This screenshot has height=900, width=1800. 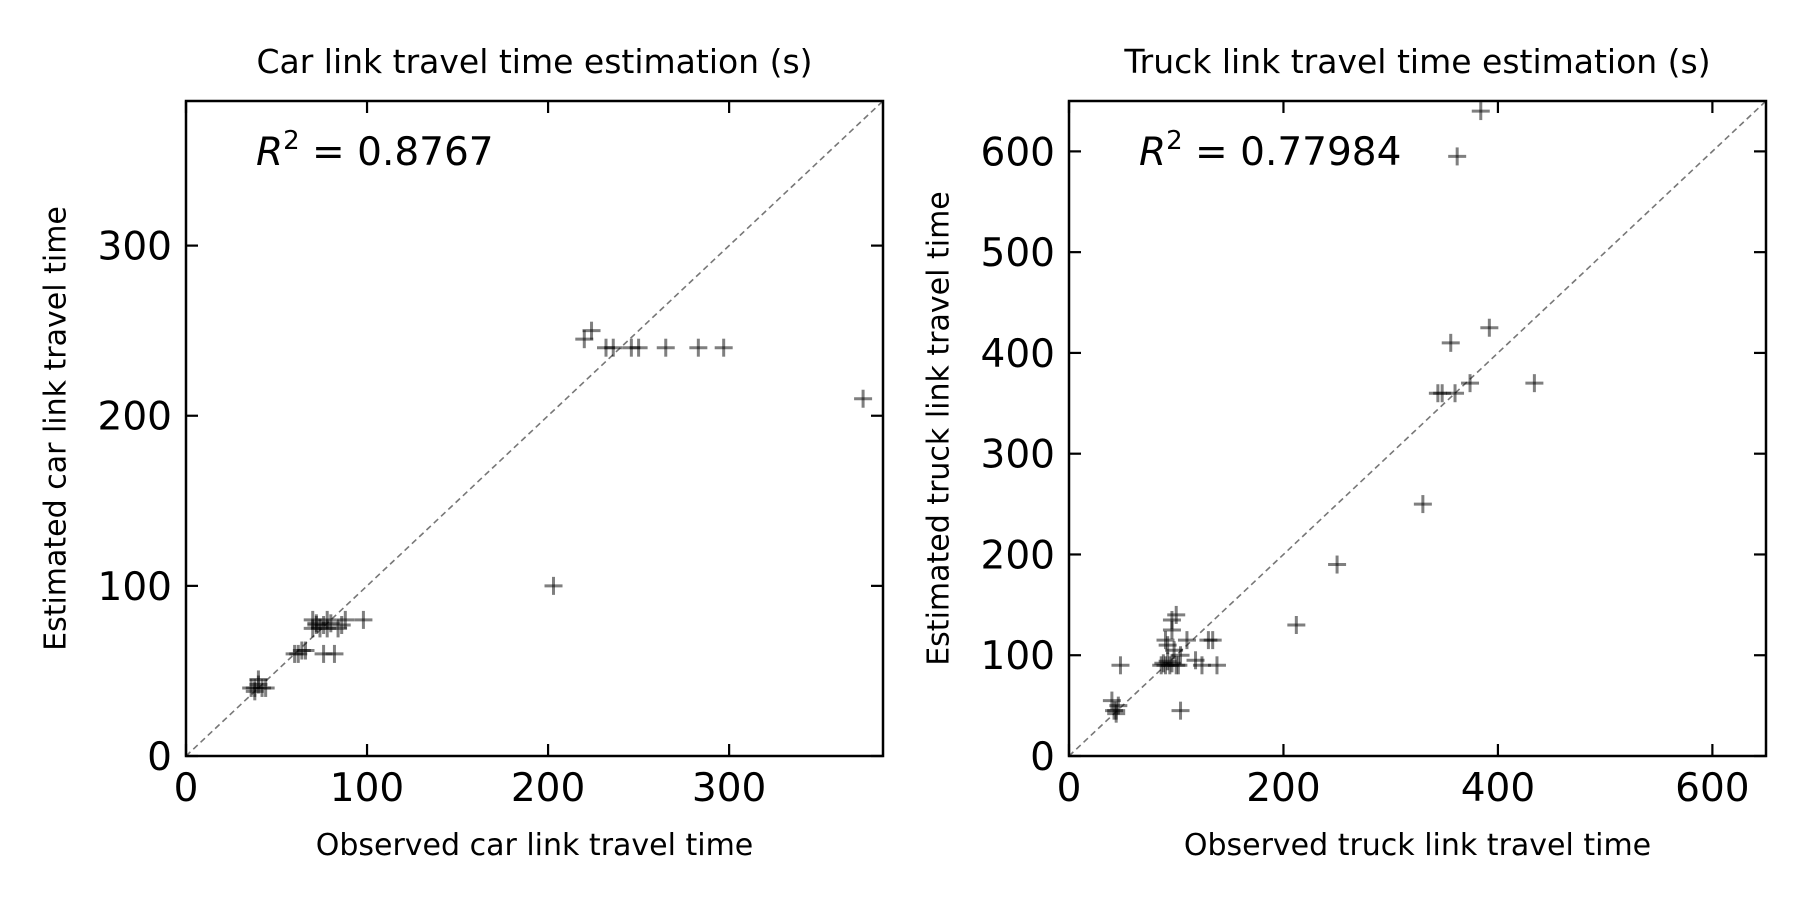 I want to click on car-y-tick-label-100: 100, so click(x=135, y=587).